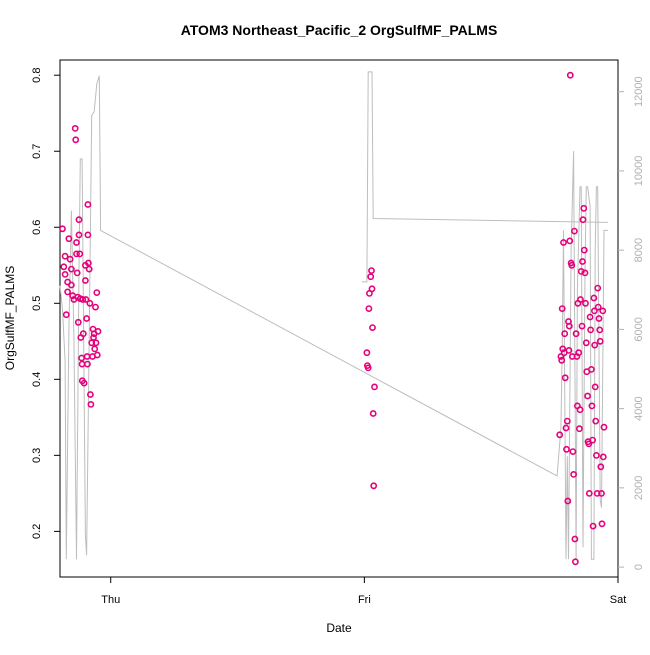 Image resolution: width=650 pixels, height=655 pixels. Describe the element at coordinates (631, 323) in the screenshot. I see `y2-axis: 0 2000 4000 6000 8000 10000 12000` at that location.